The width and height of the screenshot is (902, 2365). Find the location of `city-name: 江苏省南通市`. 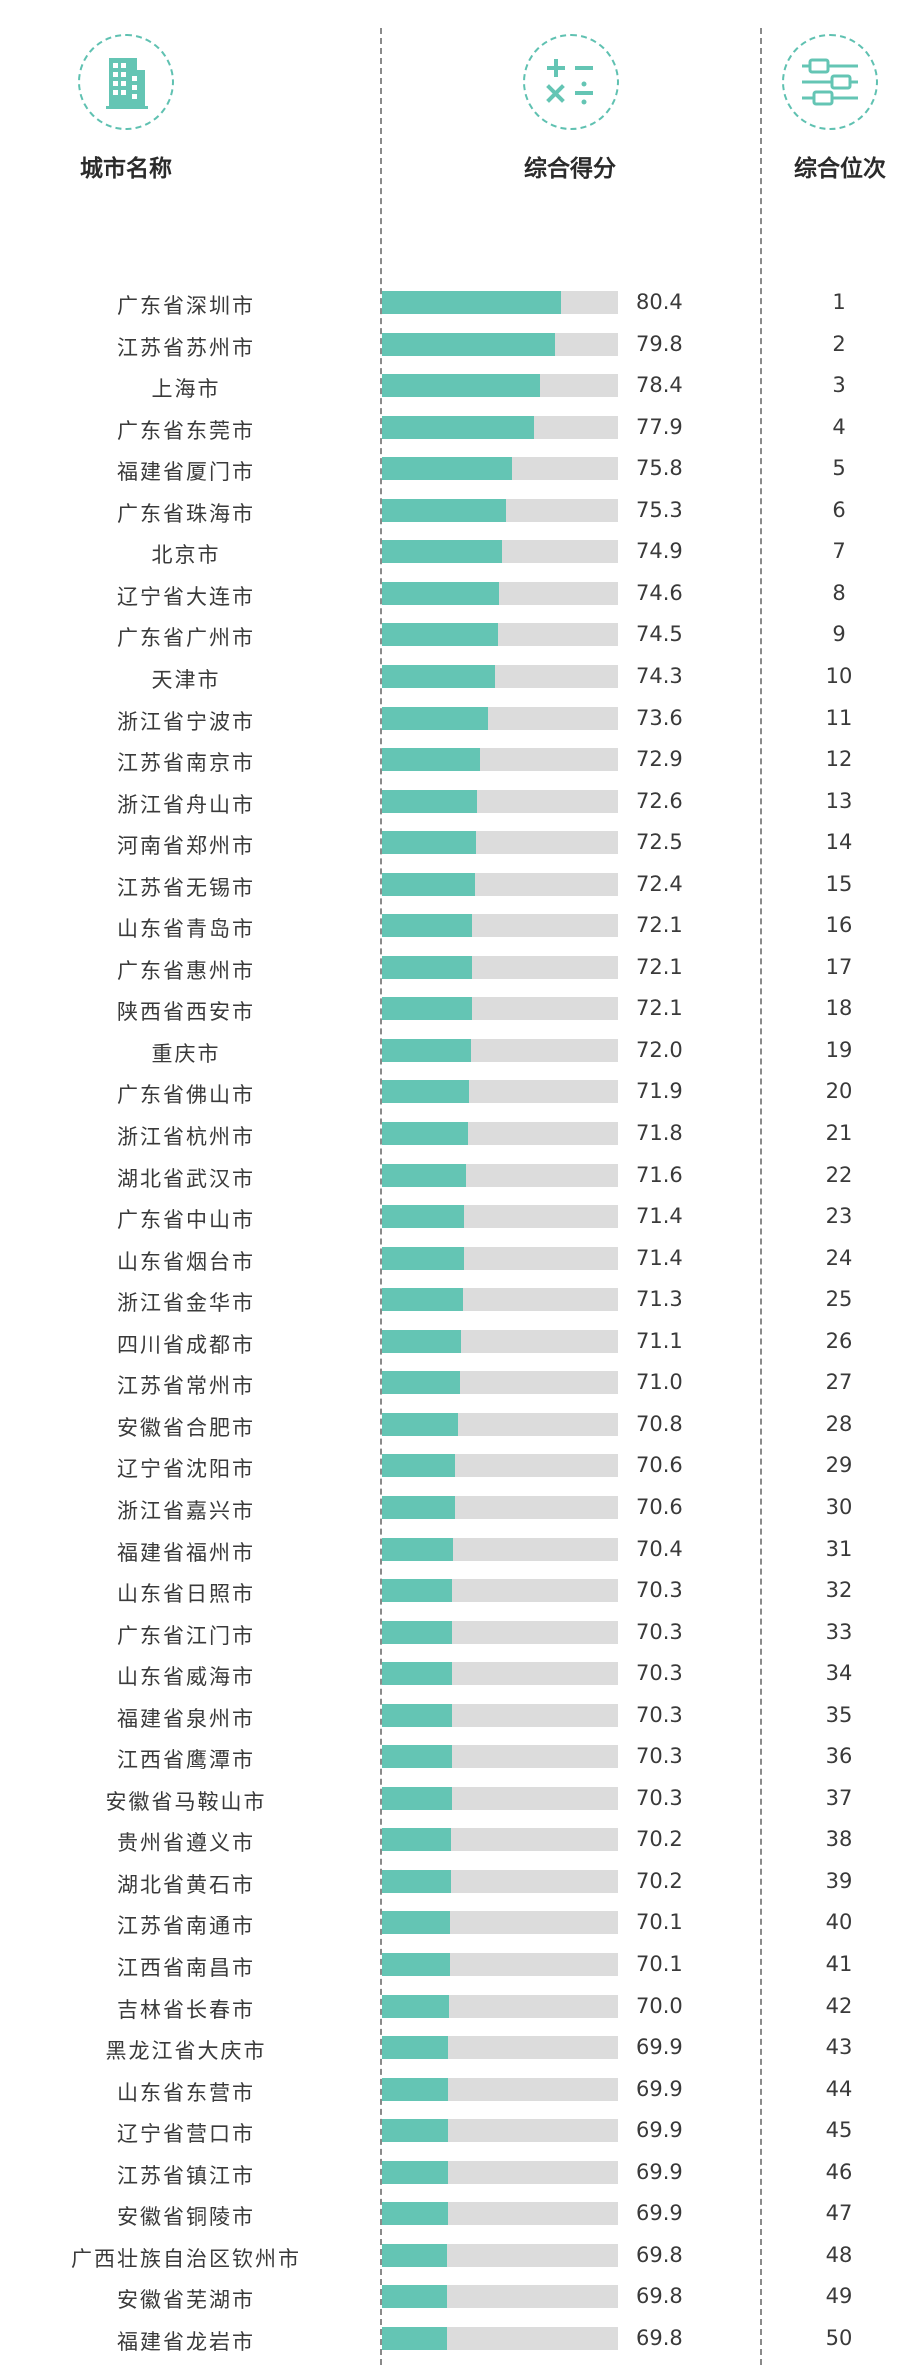

city-name: 江苏省南通市 is located at coordinates (186, 1926).